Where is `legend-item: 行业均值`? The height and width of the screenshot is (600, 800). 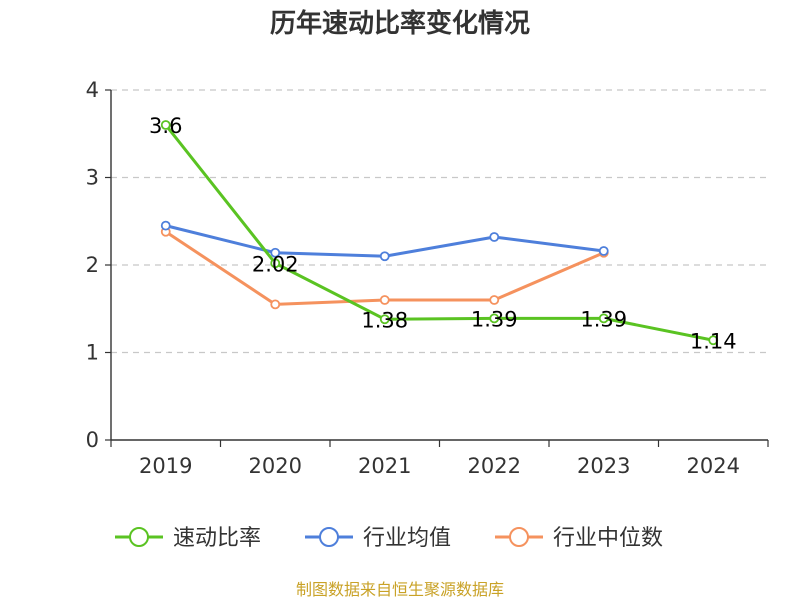 legend-item: 行业均值 is located at coordinates (378, 538).